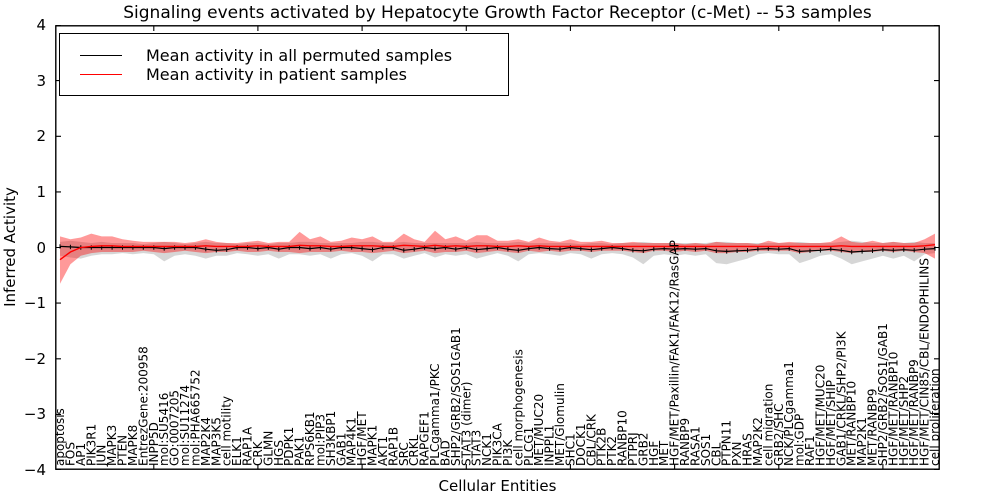 The height and width of the screenshot is (500, 1000). What do you see at coordinates (41, 25) in the screenshot?
I see `y-tick-label: 4` at bounding box center [41, 25].